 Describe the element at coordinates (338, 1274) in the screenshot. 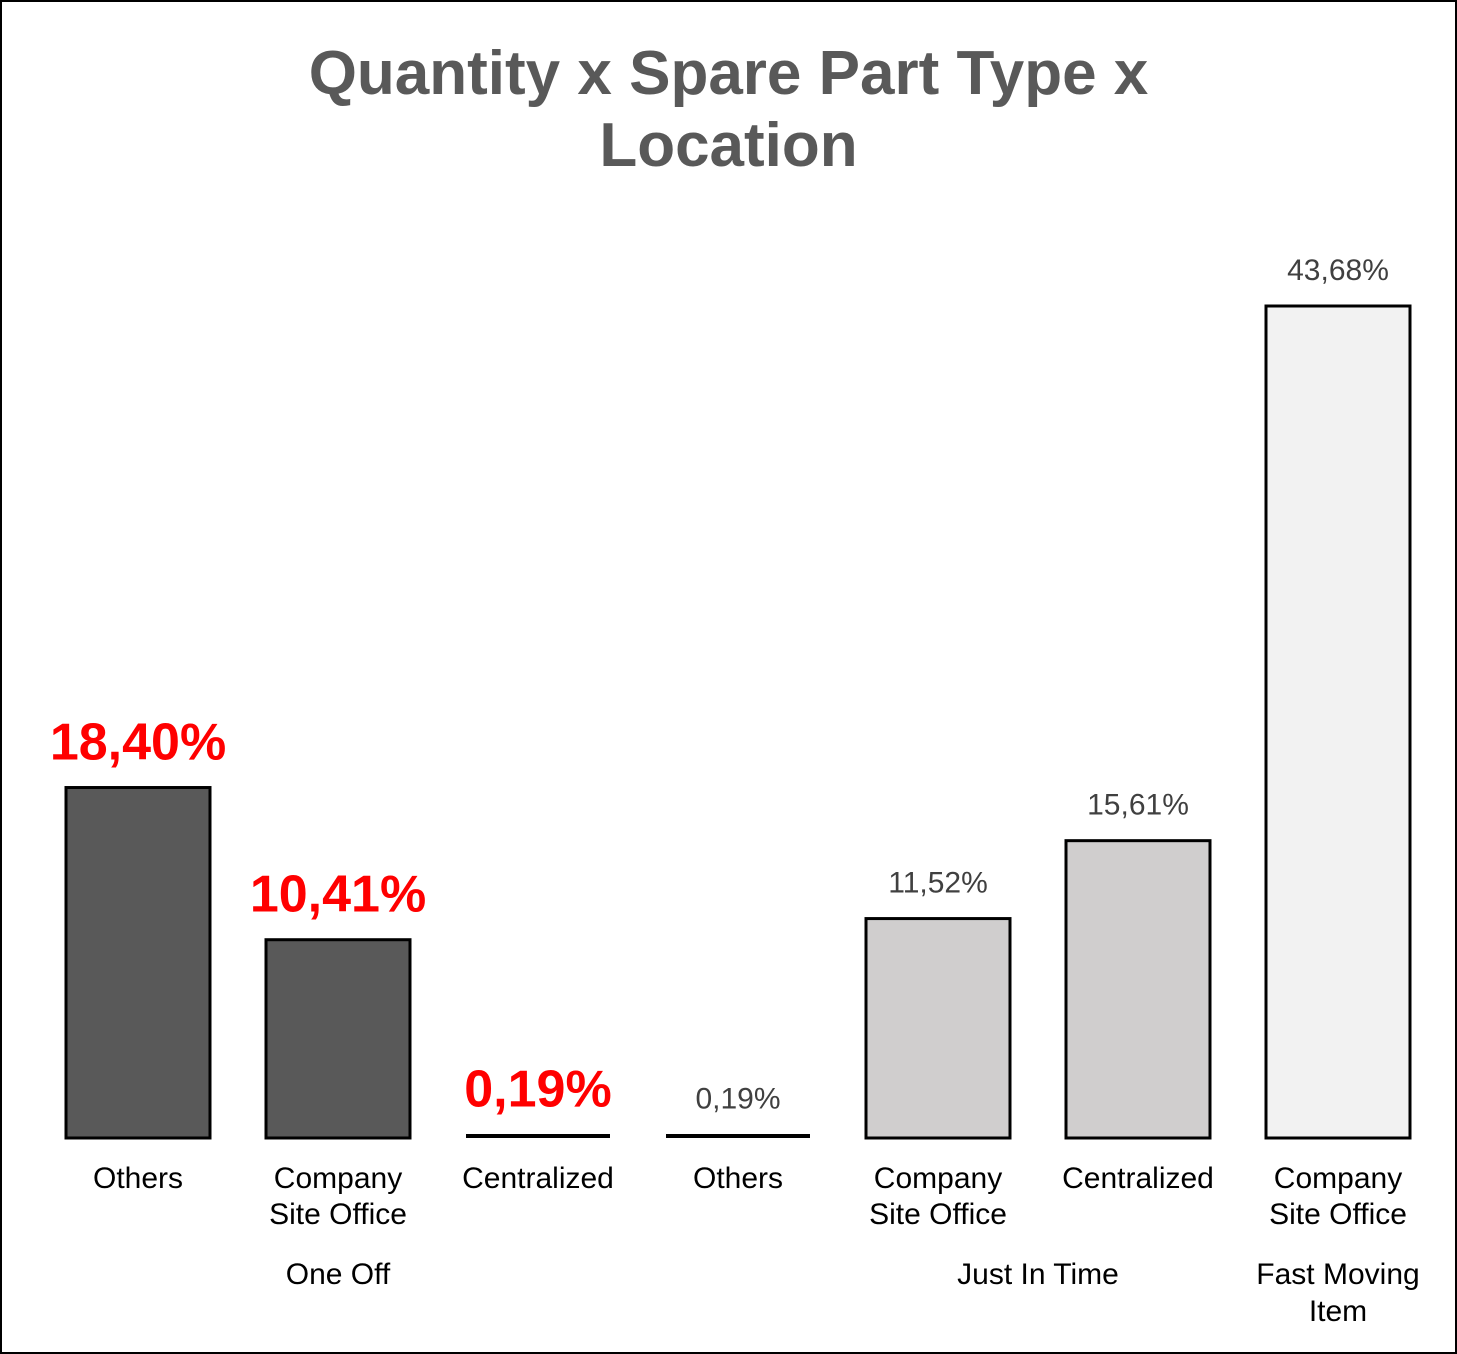

I see `group-label: One Off` at that location.